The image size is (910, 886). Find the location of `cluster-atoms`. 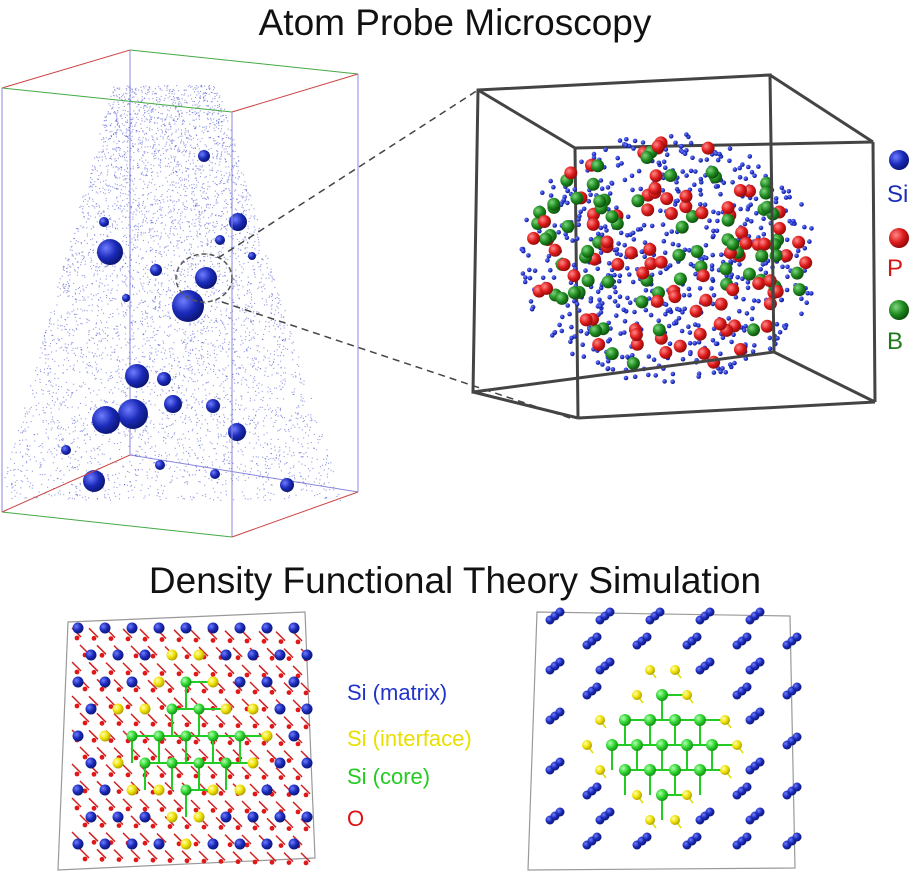

cluster-atoms is located at coordinates (666, 258).